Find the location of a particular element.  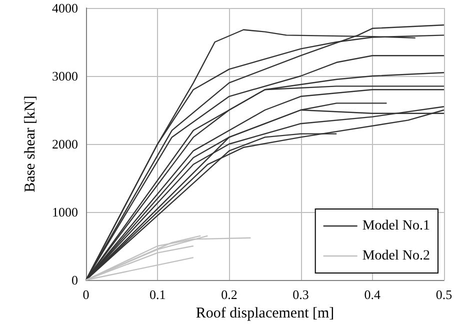

x-axis-title: Roof displacement [m] is located at coordinates (265, 314).